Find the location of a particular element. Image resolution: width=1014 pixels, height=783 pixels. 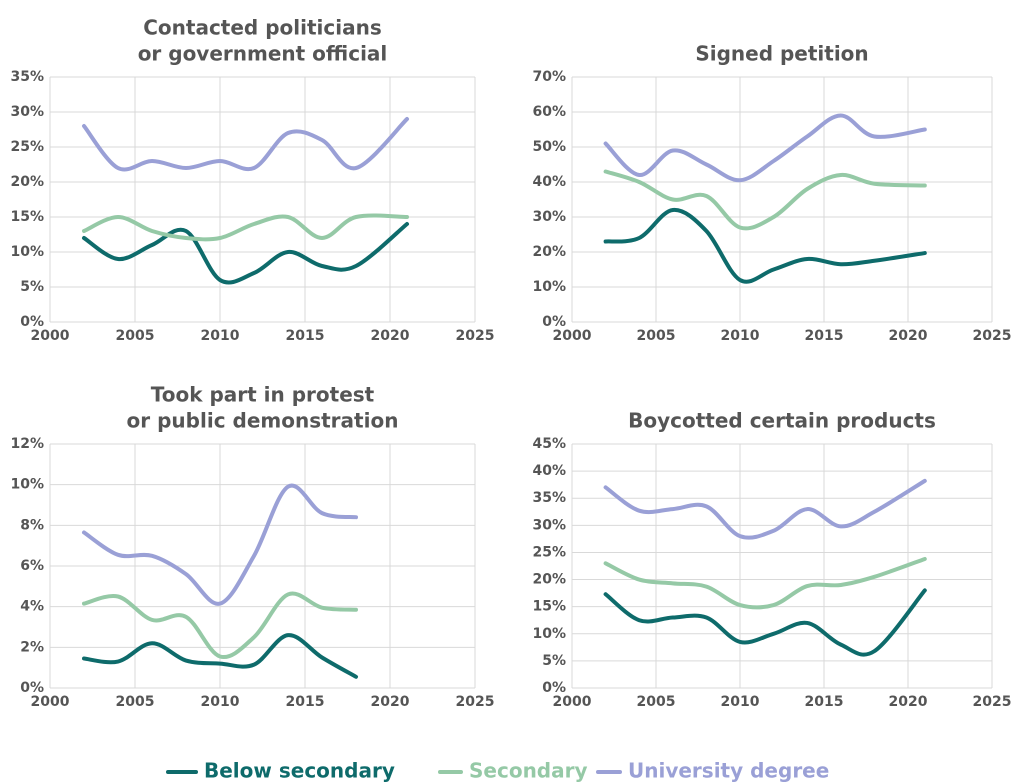

y-tick-label: 50% is located at coordinates (549, 147).